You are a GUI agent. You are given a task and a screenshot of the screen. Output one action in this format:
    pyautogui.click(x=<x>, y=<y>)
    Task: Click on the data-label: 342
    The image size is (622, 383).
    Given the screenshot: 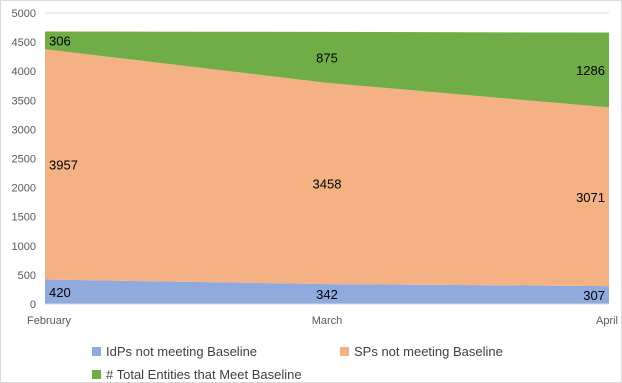 What is the action you would take?
    pyautogui.click(x=327, y=294)
    